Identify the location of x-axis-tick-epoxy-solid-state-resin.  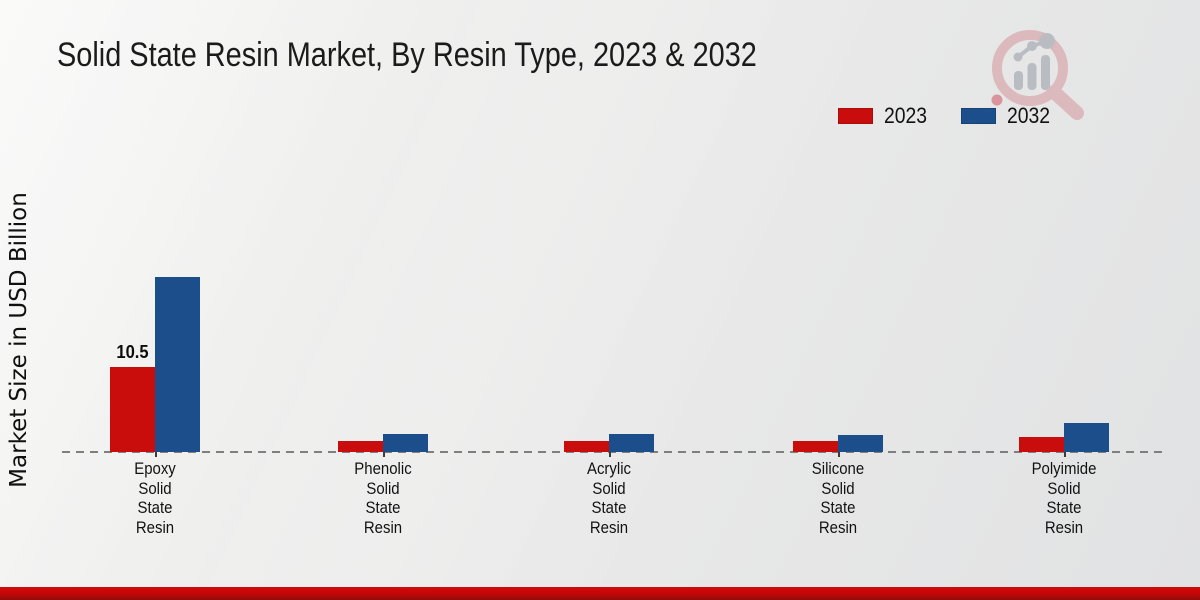
(156, 454).